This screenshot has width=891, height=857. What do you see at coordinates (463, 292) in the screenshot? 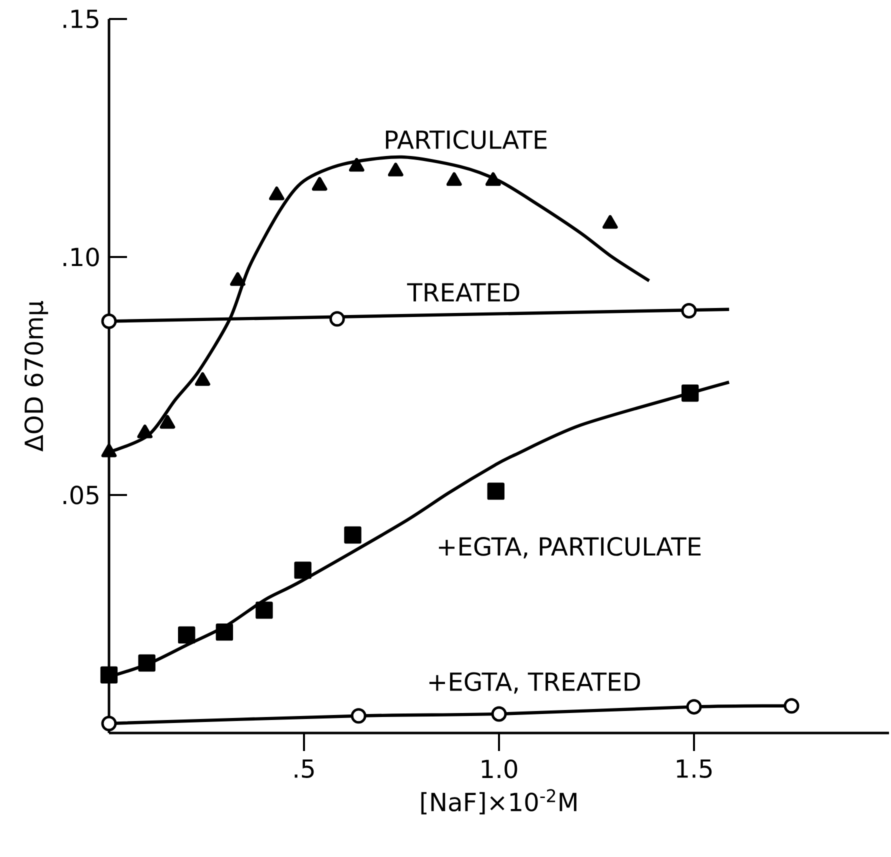
I see `series-label: TREATED` at bounding box center [463, 292].